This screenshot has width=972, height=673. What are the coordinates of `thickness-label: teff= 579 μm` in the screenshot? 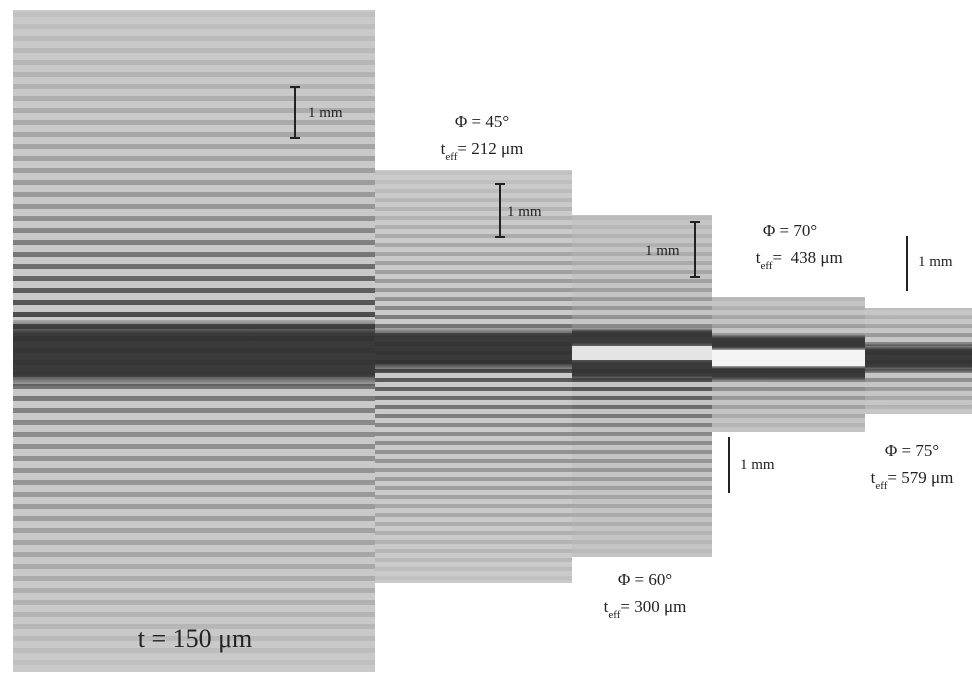 It's located at (912, 480).